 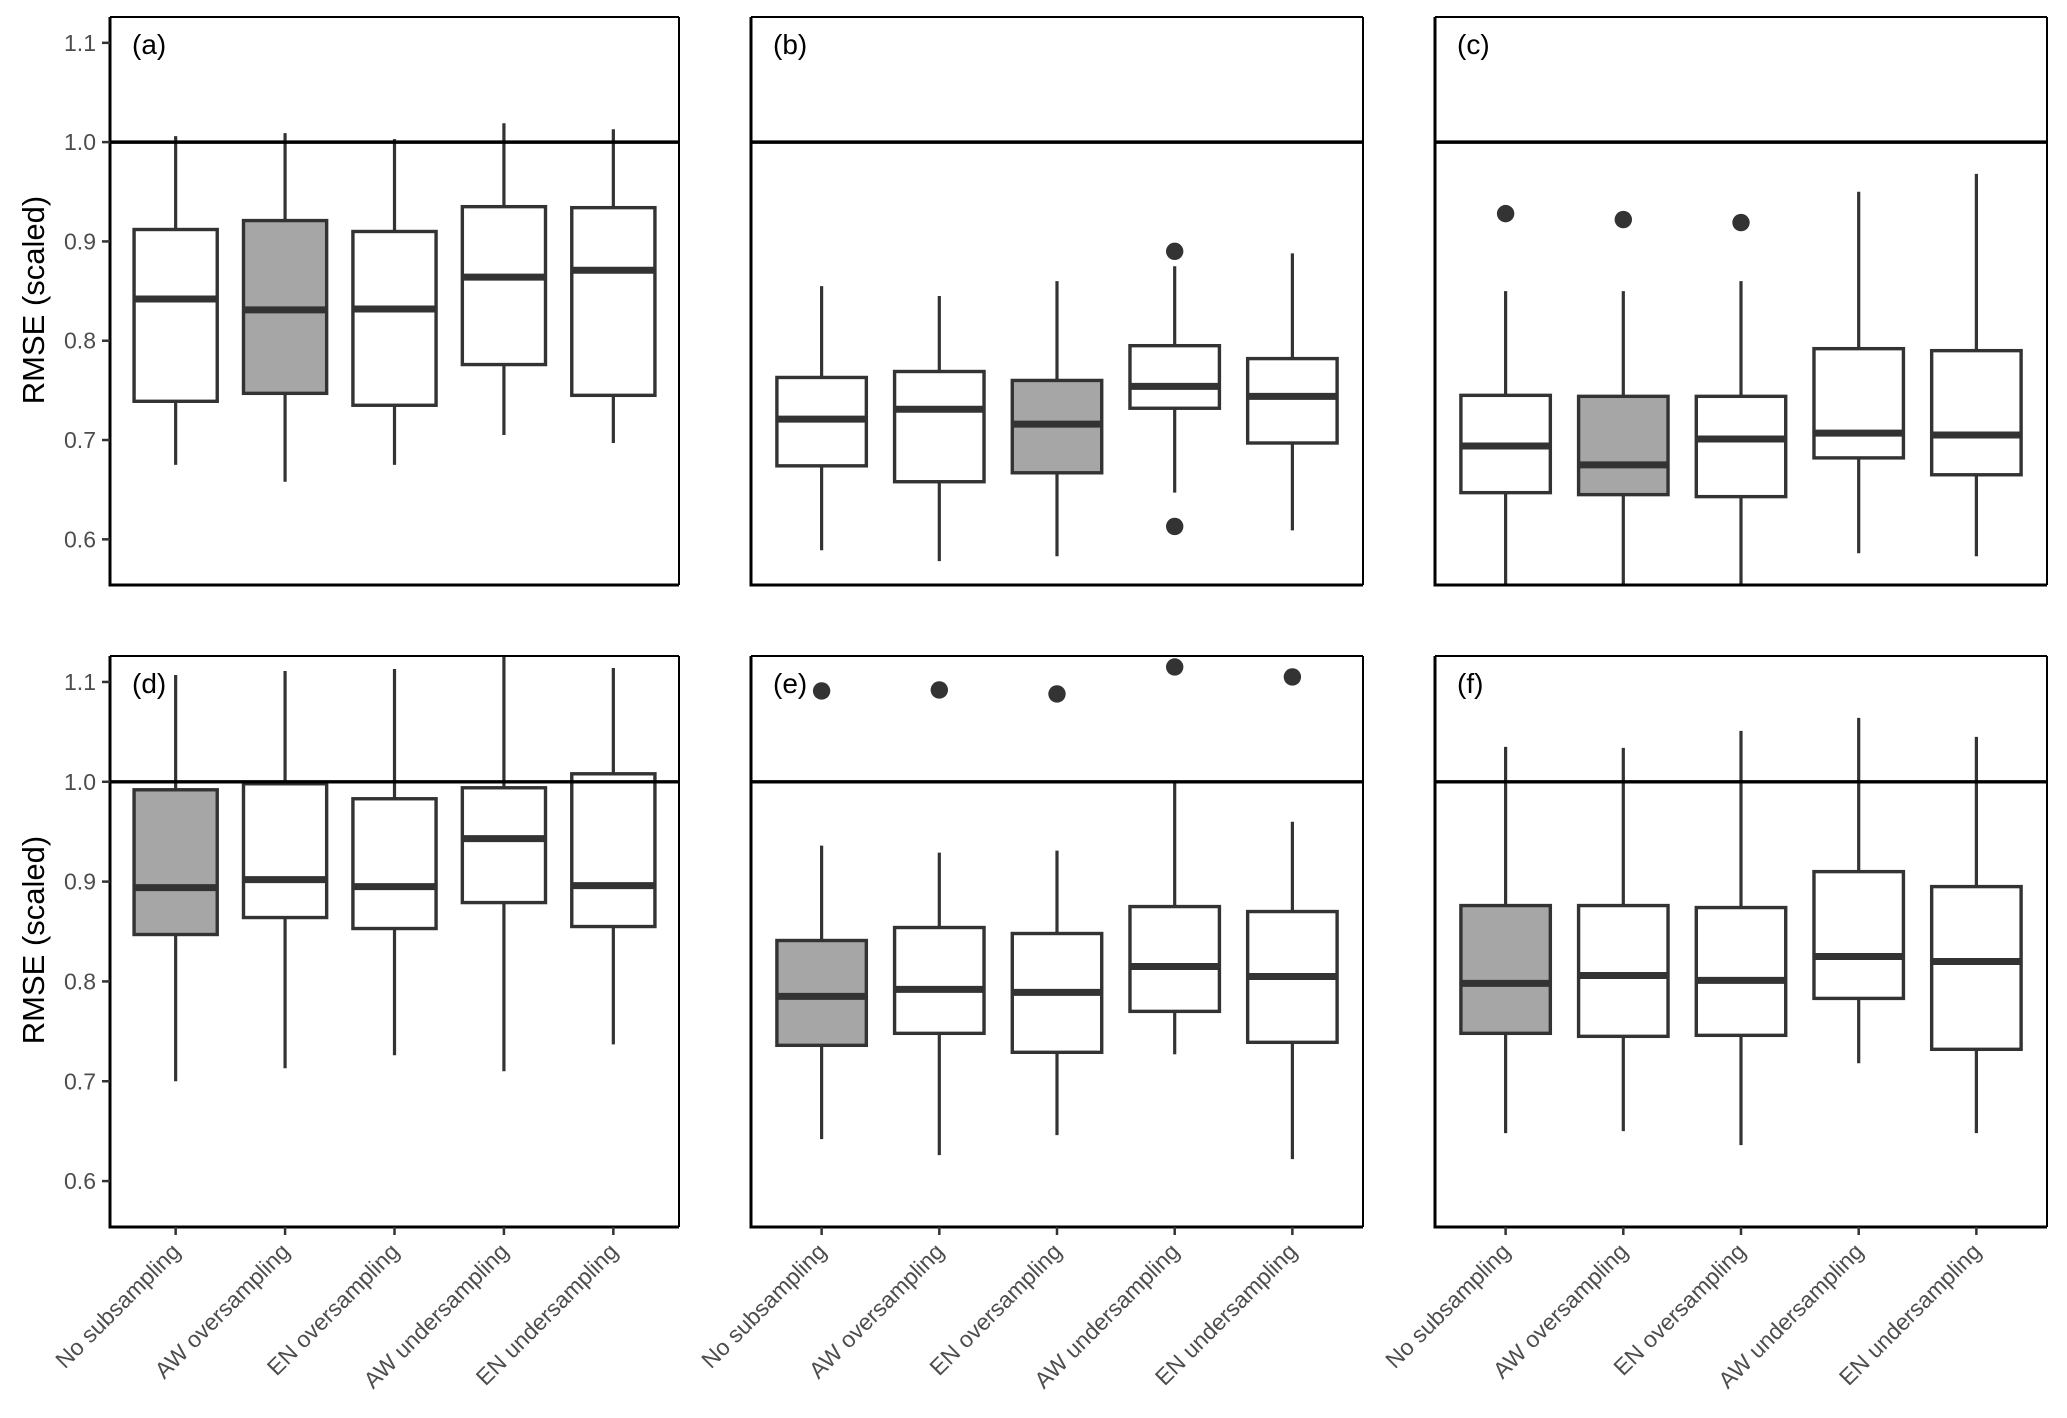 I want to click on panel-c: (c), so click(x=1740, y=301).